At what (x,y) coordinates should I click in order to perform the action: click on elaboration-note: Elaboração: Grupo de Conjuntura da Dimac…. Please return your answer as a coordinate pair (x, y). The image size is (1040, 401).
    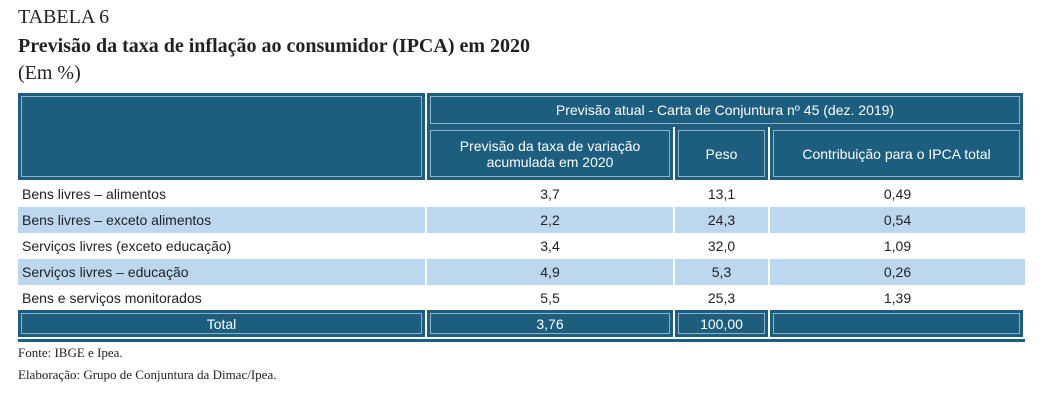
    Looking at the image, I should click on (147, 374).